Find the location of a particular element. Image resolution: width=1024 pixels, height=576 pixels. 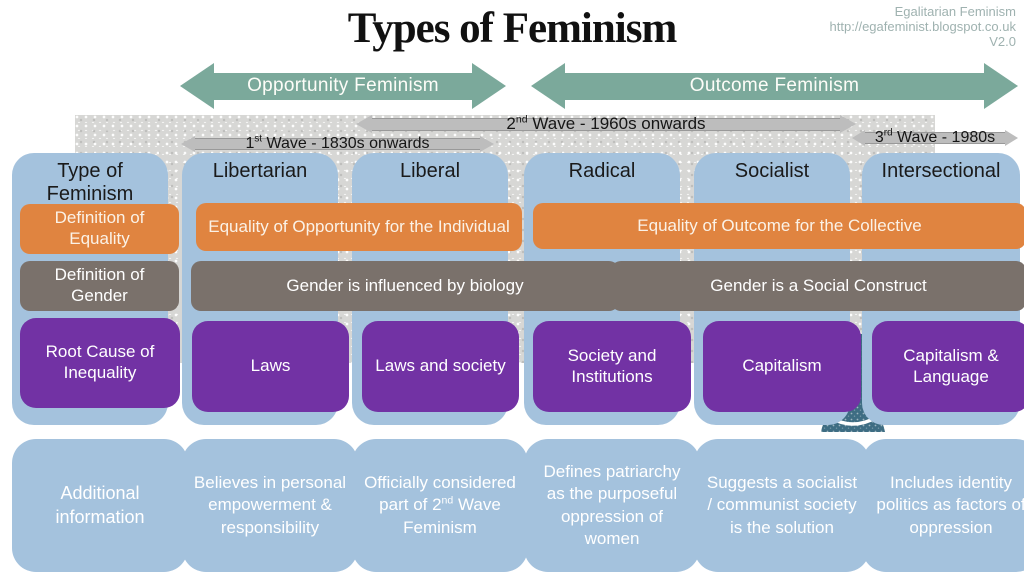

outcome-feminism-arrow: Outcome Feminism is located at coordinates (774, 86).